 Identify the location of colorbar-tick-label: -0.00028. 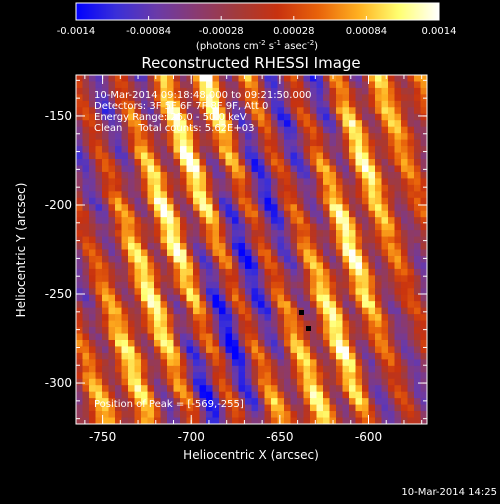
(221, 31).